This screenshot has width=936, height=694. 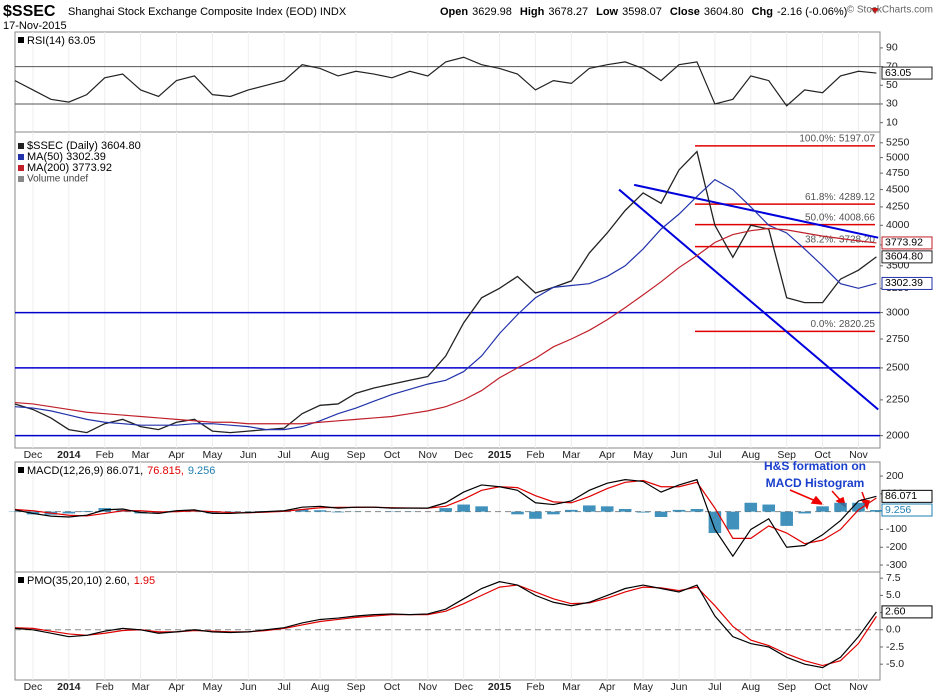 I want to click on y-tick-label: 2500, so click(x=898, y=368).